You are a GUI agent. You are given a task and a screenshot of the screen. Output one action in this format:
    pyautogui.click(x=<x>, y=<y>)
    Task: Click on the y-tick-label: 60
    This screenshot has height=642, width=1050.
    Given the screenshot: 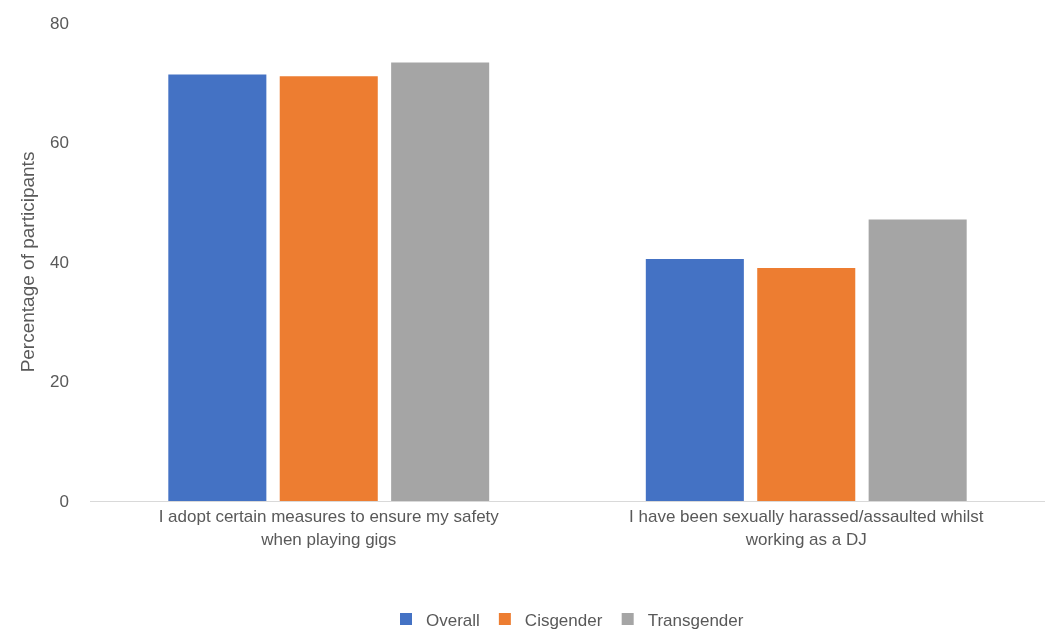 What is the action you would take?
    pyautogui.click(x=59, y=143)
    